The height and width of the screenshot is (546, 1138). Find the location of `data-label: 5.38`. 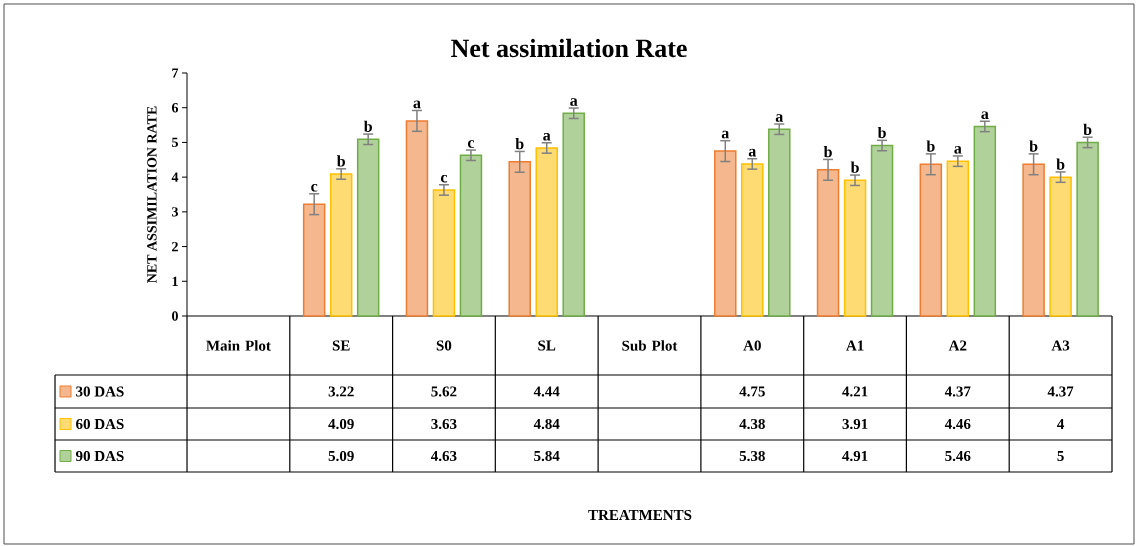

data-label: 5.38 is located at coordinates (752, 456).